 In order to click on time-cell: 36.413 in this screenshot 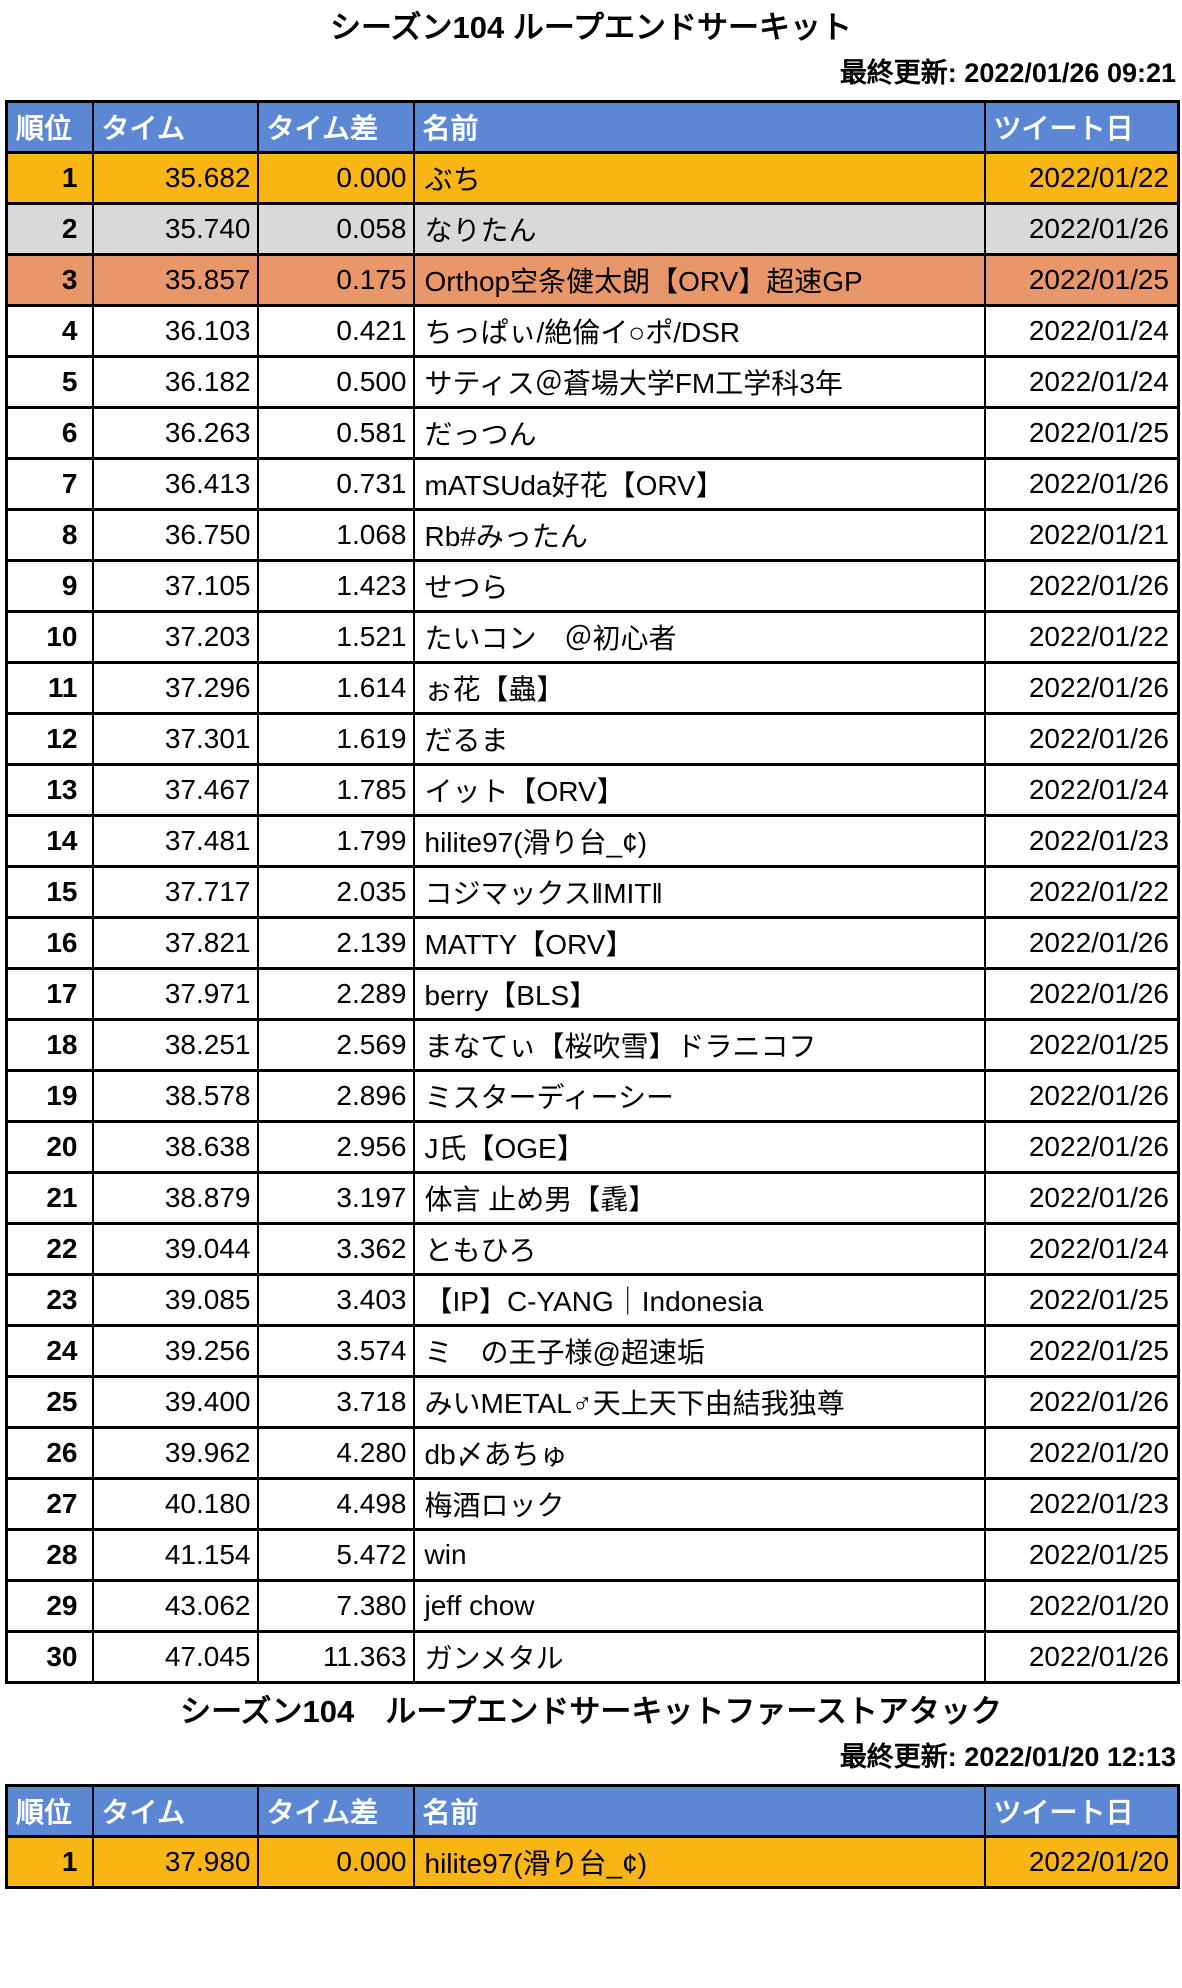, I will do `click(175, 484)`.